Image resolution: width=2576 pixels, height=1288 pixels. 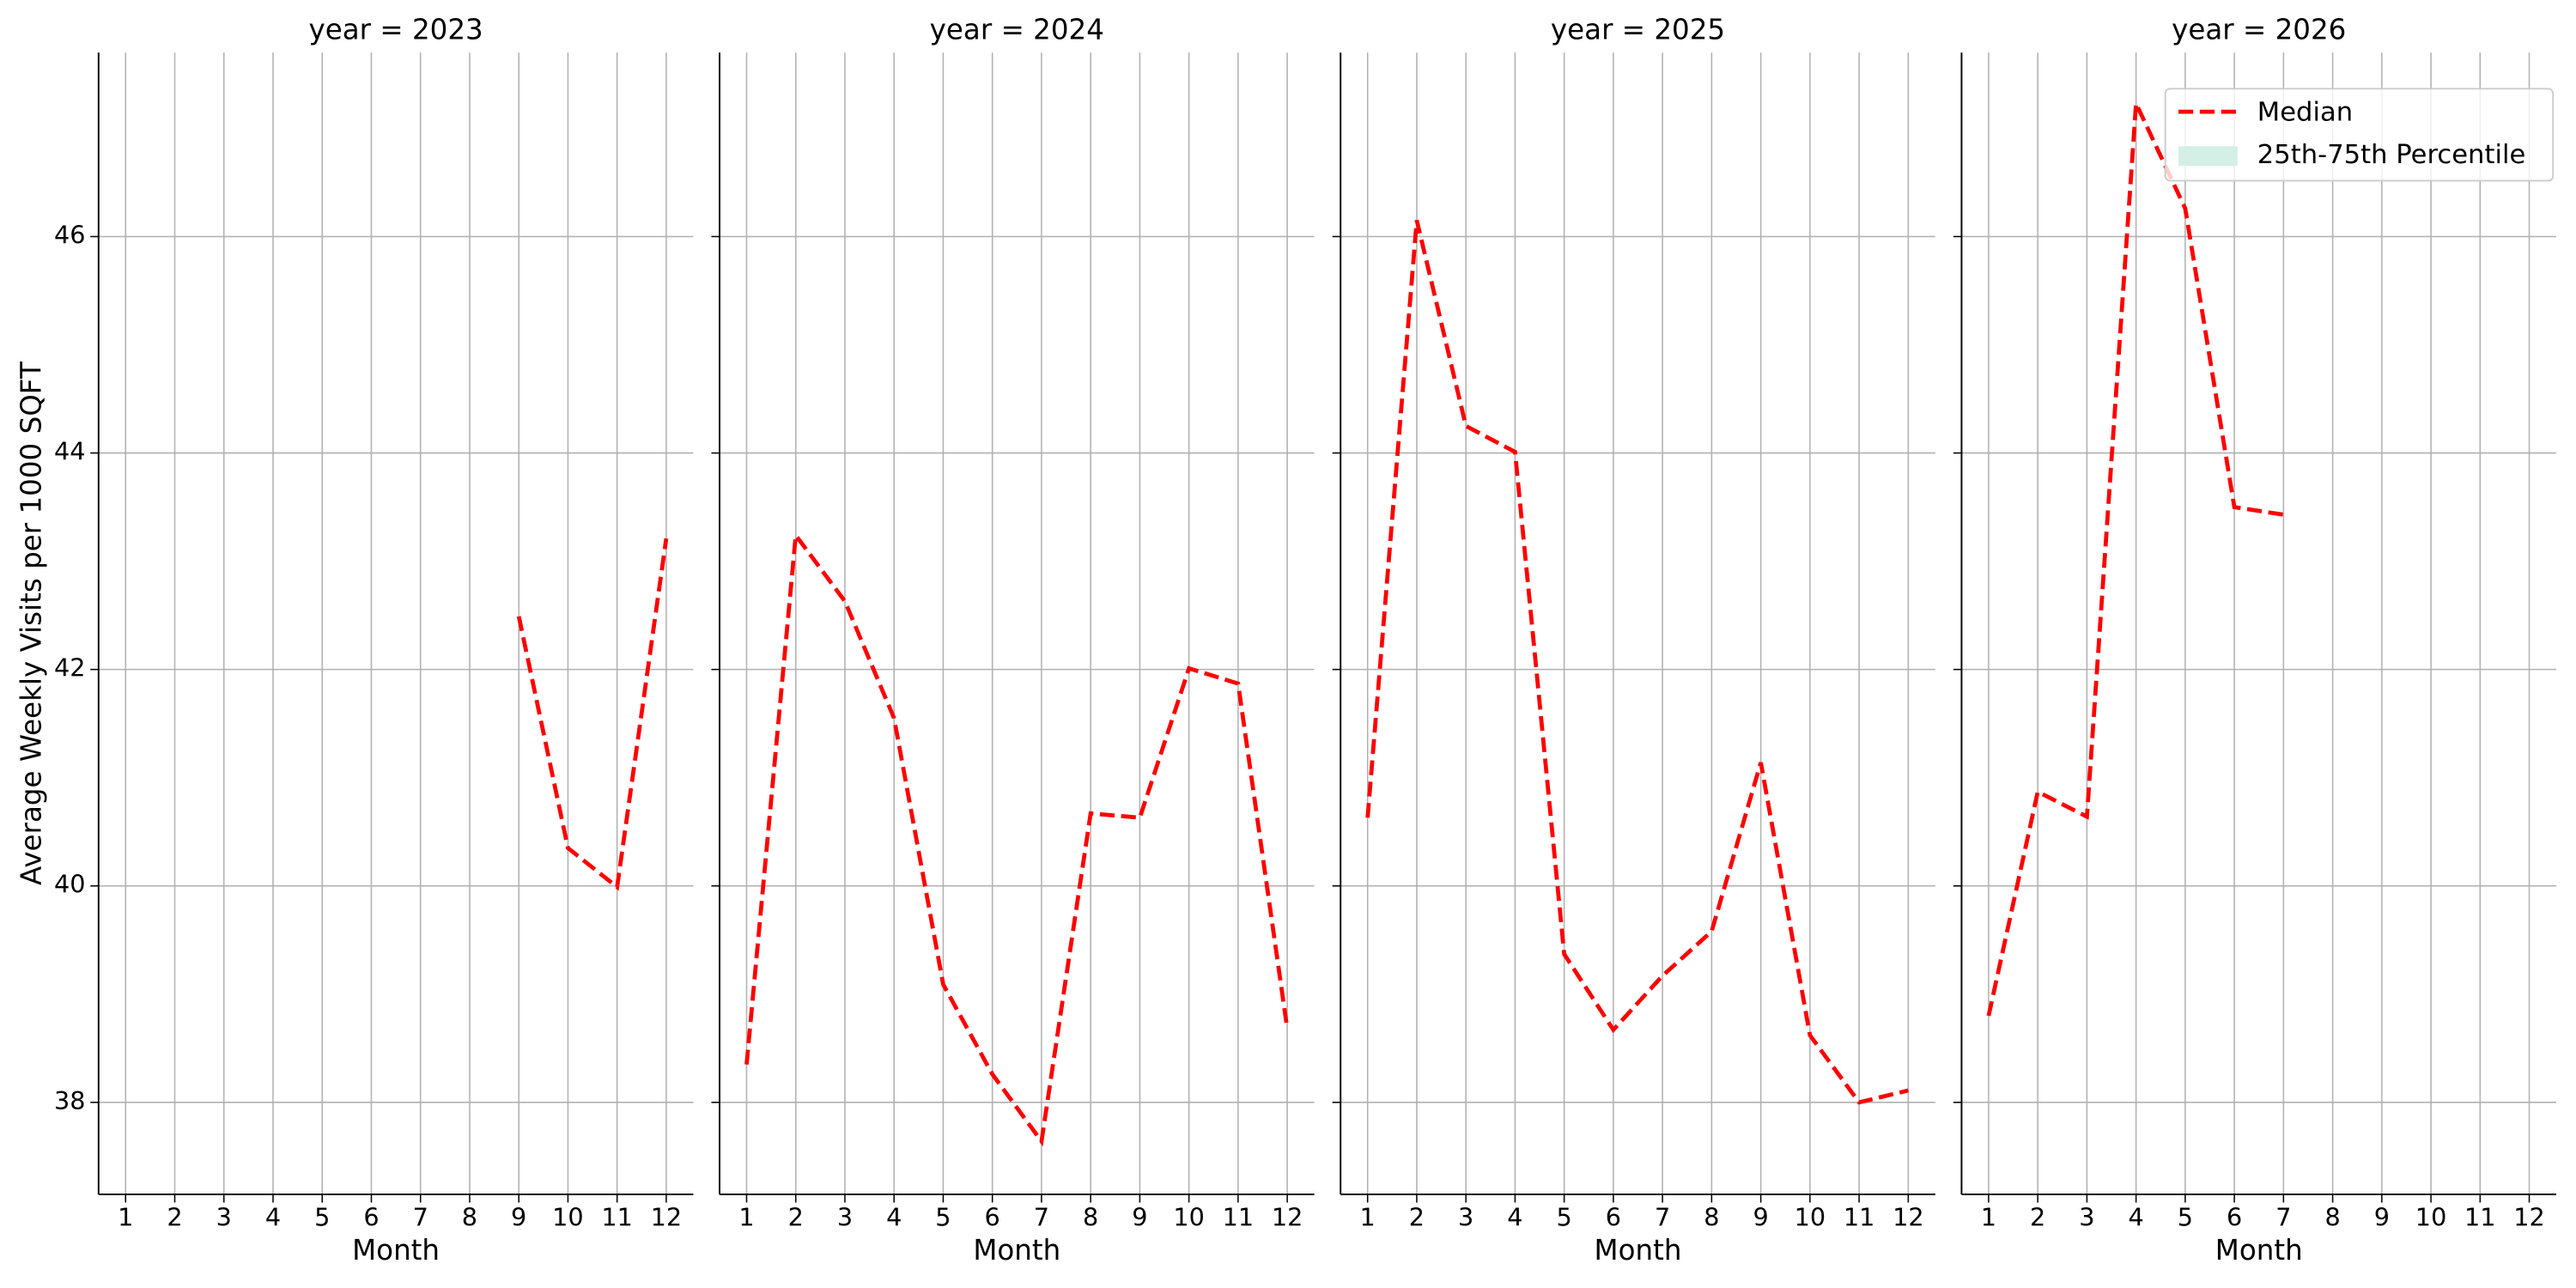 What do you see at coordinates (2259, 29) in the screenshot?
I see `panel-title: year = 2026` at bounding box center [2259, 29].